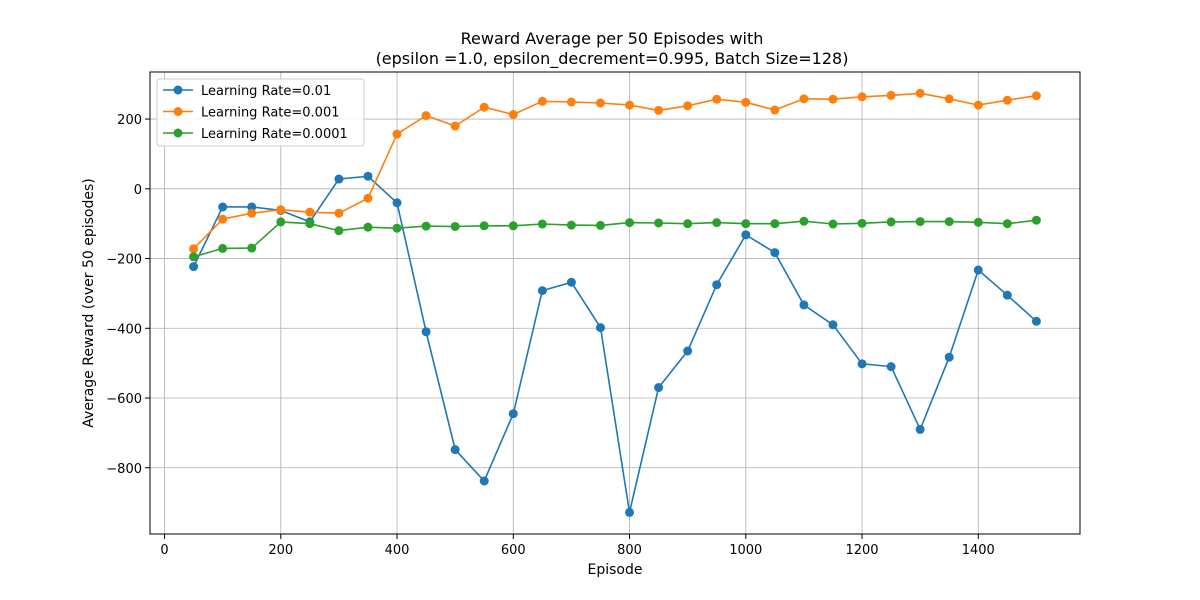 The height and width of the screenshot is (600, 1200). Describe the element at coordinates (266, 91) in the screenshot. I see `legend-label: Learning Rate=0.01` at that location.